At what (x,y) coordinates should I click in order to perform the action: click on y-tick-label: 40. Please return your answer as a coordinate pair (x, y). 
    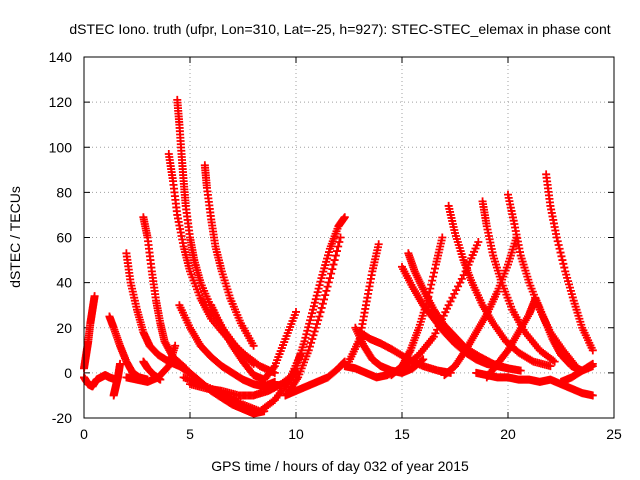
    Looking at the image, I should click on (64, 283).